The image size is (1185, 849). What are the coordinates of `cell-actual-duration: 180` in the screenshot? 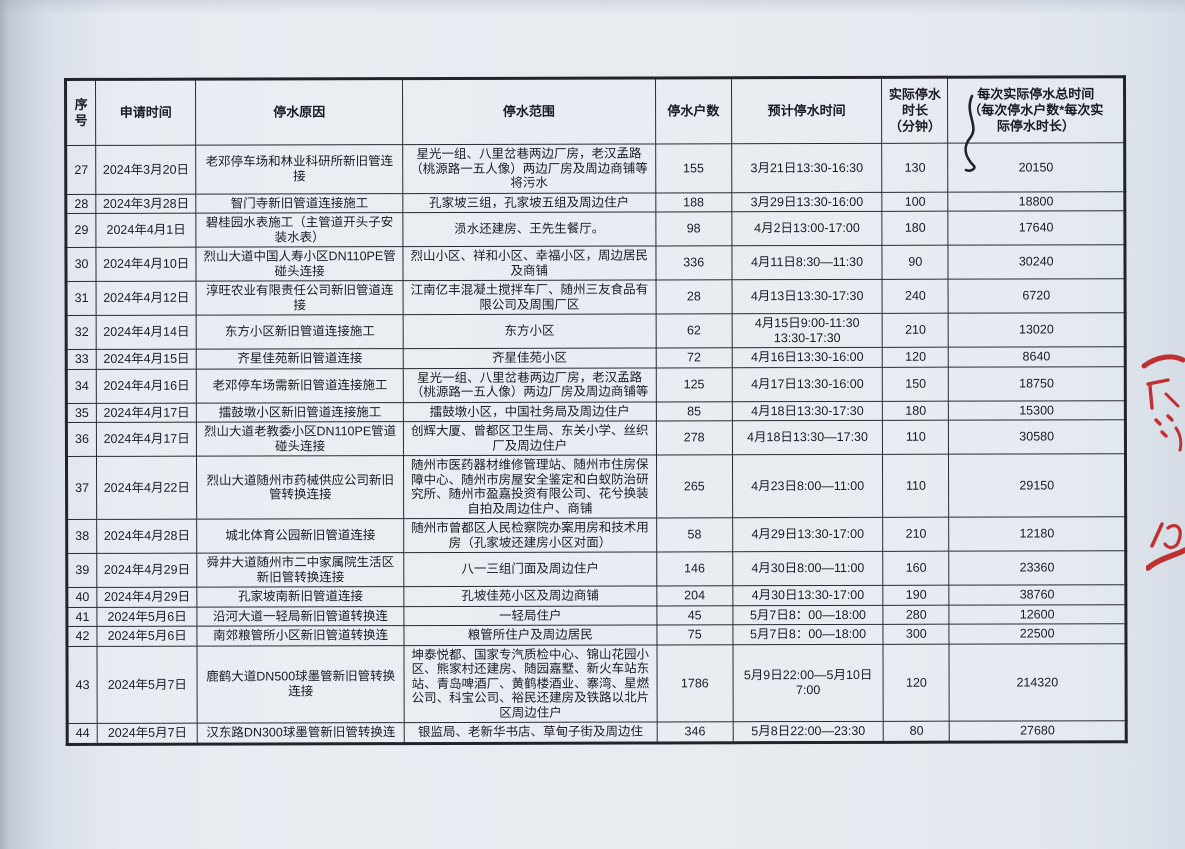 It's located at (915, 410).